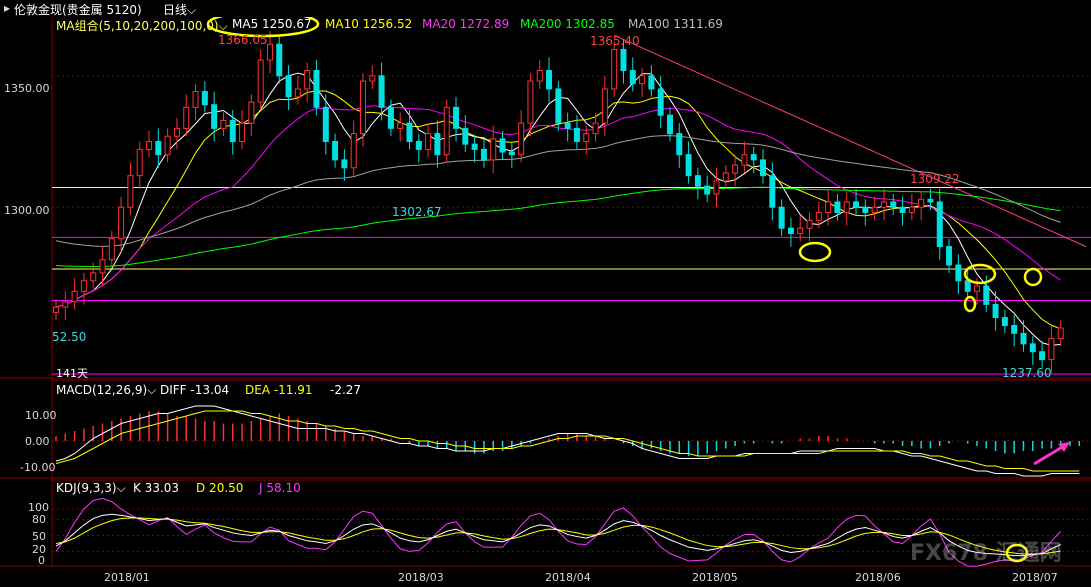 This screenshot has height=587, width=1091. I want to click on kdj-label: KDJ(9,3,3)⌵, so click(91, 488).